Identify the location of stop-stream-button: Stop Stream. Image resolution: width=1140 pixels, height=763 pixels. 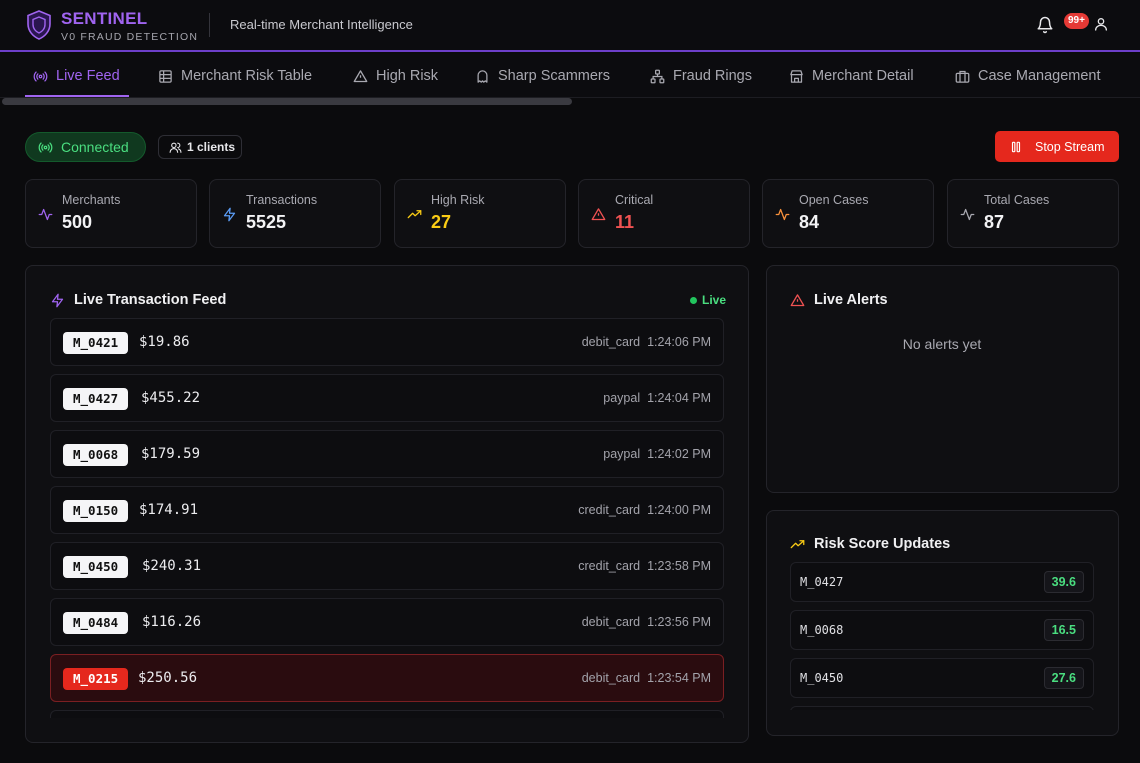
(1057, 146).